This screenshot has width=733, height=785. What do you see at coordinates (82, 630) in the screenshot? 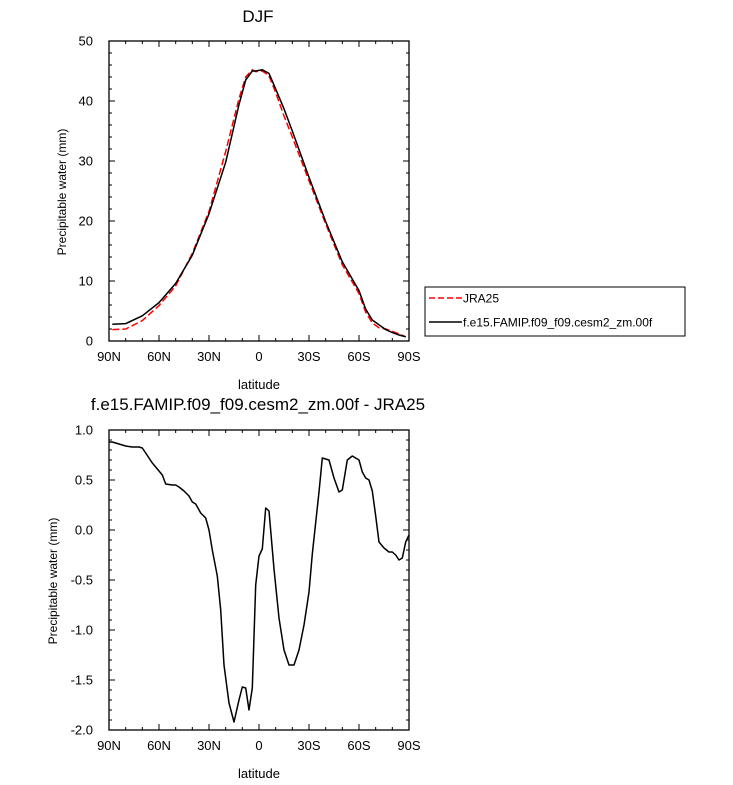
I see `bottom-y-tick-label: -1.0` at bounding box center [82, 630].